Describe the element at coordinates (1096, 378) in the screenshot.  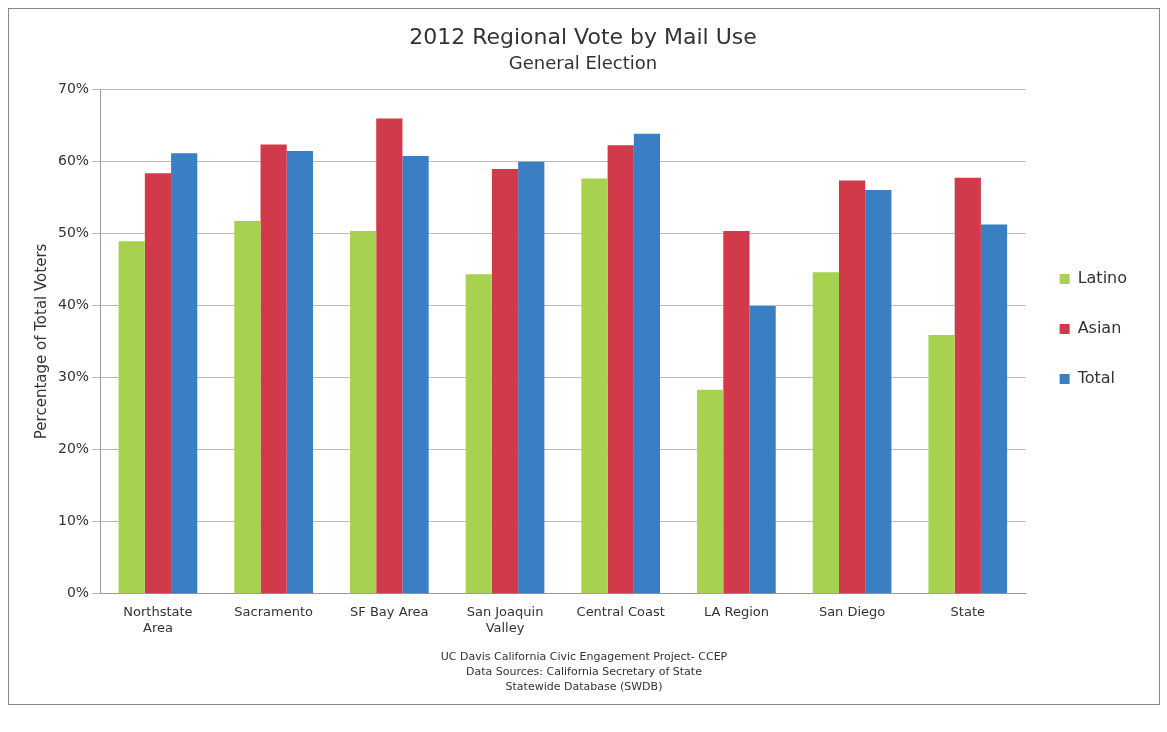
I see `legend-label: Total` at that location.